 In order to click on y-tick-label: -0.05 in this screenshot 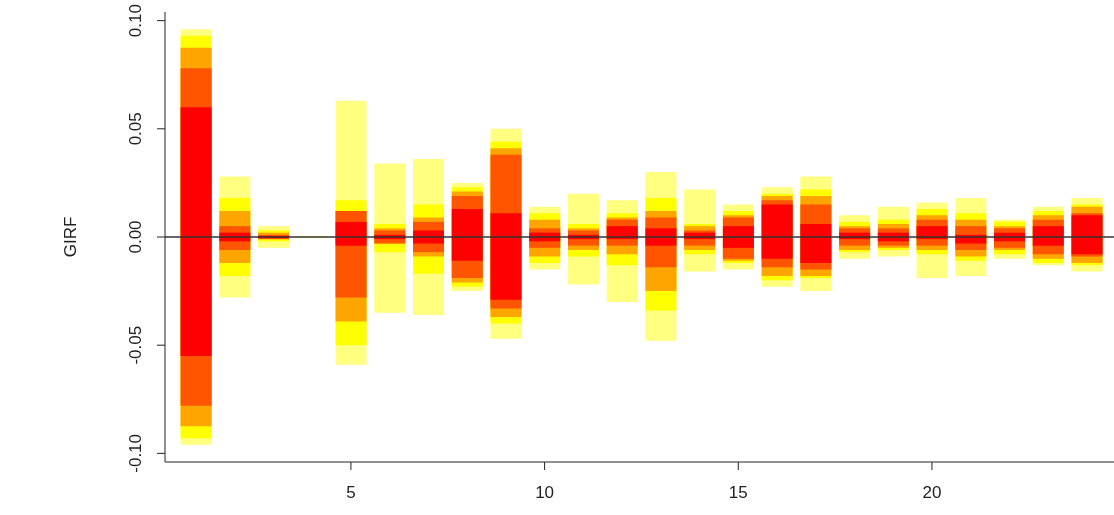, I will do `click(135, 345)`.